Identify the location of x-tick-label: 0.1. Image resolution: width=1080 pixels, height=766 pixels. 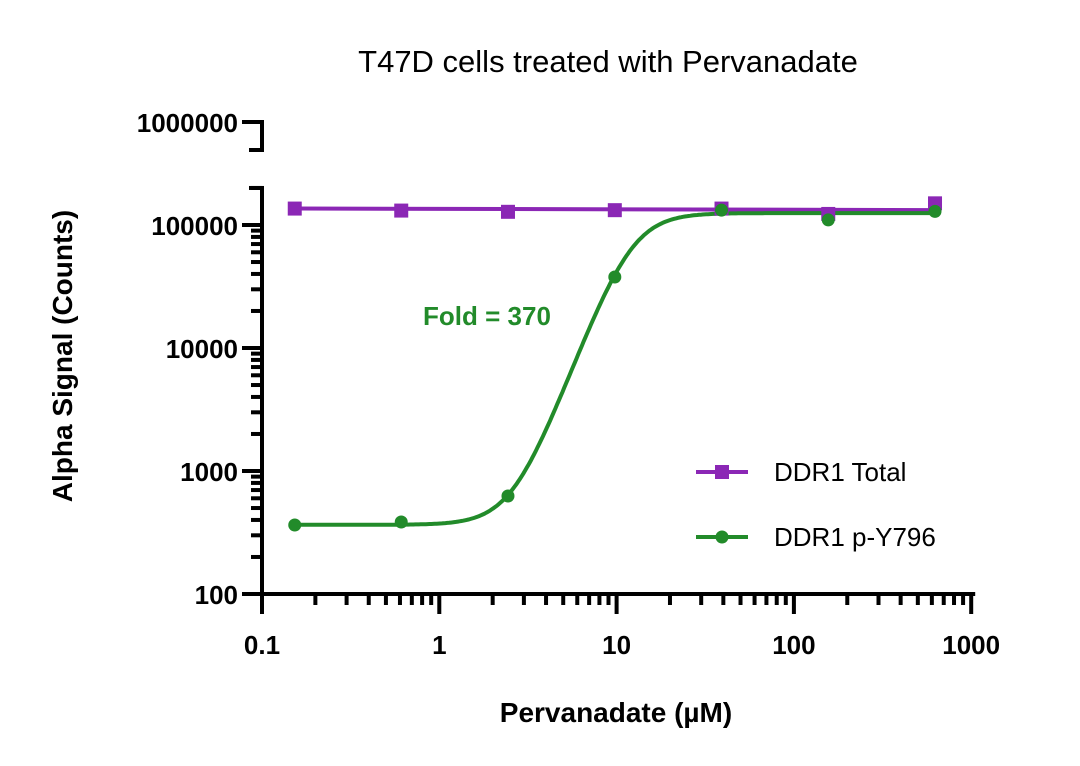
(262, 645).